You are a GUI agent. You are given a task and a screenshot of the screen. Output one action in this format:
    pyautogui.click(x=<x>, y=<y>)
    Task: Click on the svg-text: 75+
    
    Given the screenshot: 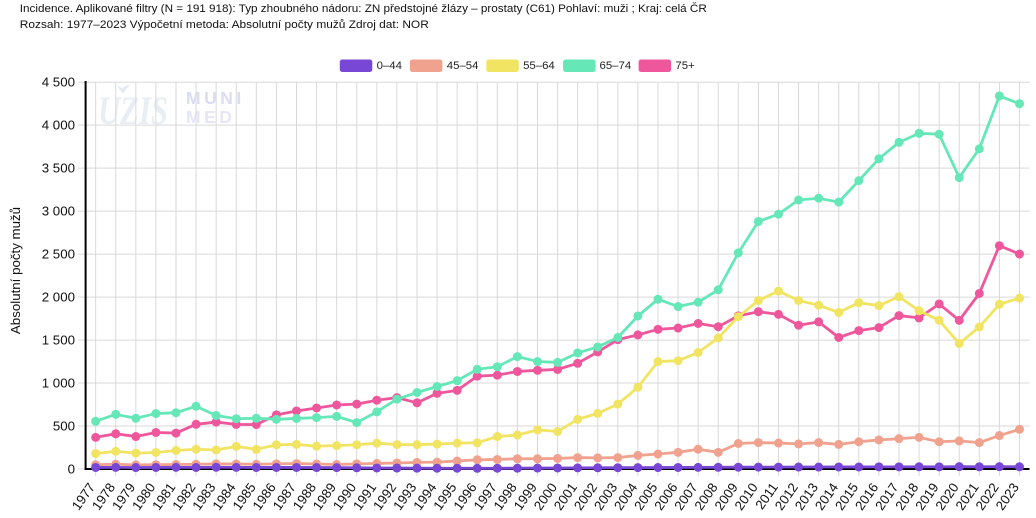 What is the action you would take?
    pyautogui.click(x=685, y=66)
    